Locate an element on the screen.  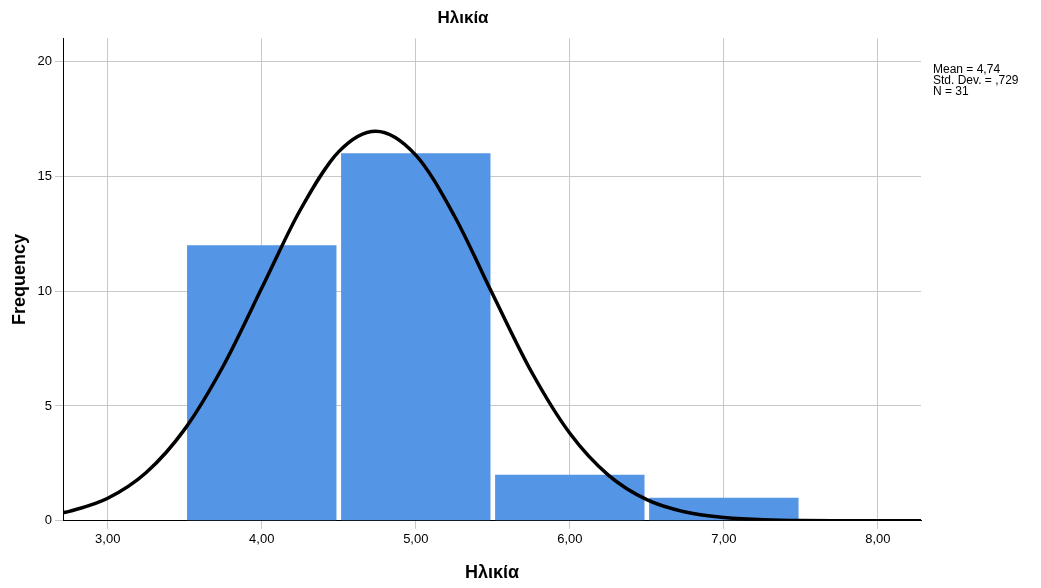
y-tick-label: 10 is located at coordinates (45, 290).